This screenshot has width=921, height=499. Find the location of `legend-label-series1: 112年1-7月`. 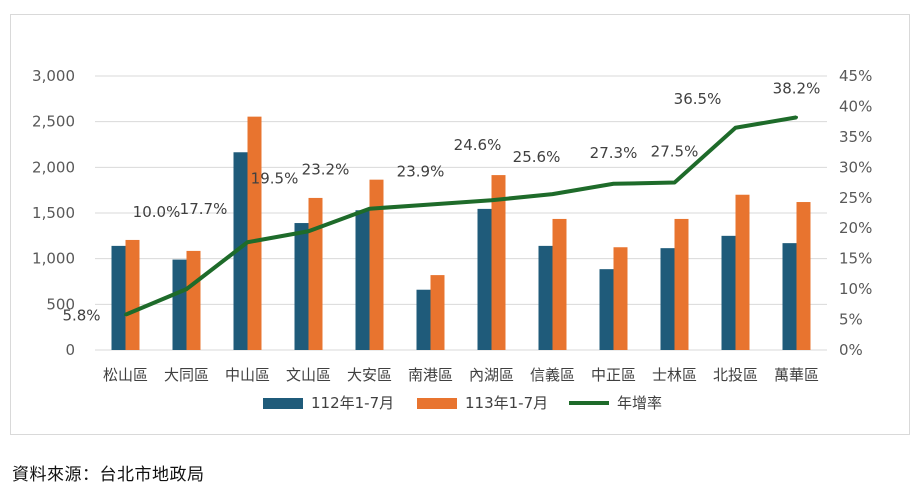

legend-label-series1: 112年1-7月 is located at coordinates (352, 403).